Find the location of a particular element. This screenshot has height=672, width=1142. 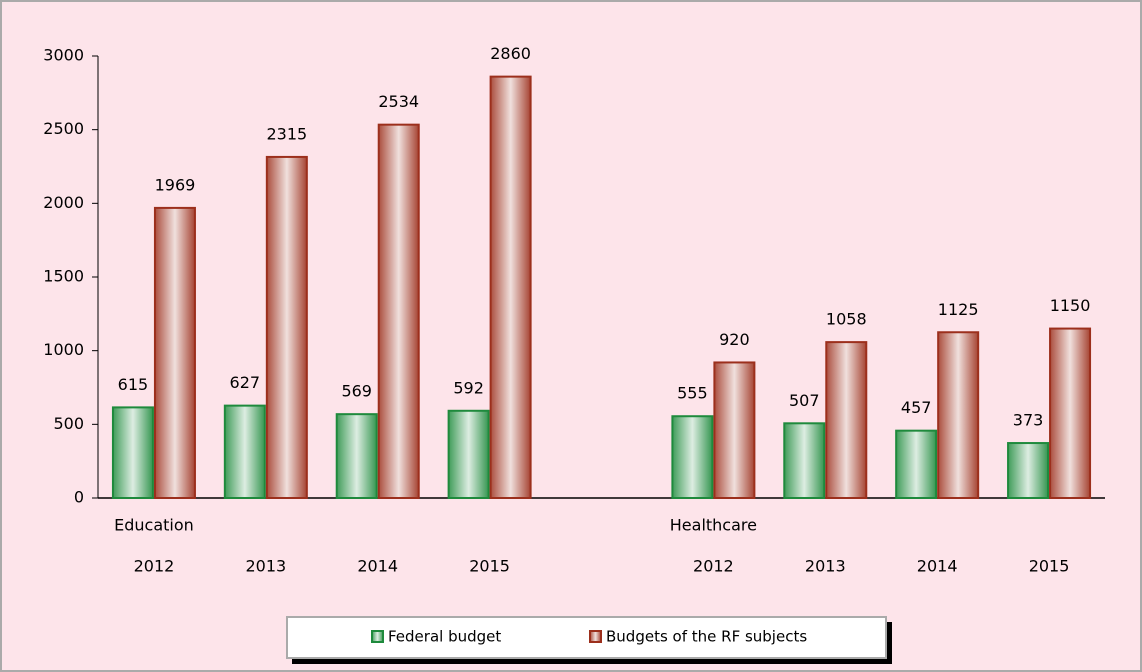

data-label: 1969 is located at coordinates (175, 184).